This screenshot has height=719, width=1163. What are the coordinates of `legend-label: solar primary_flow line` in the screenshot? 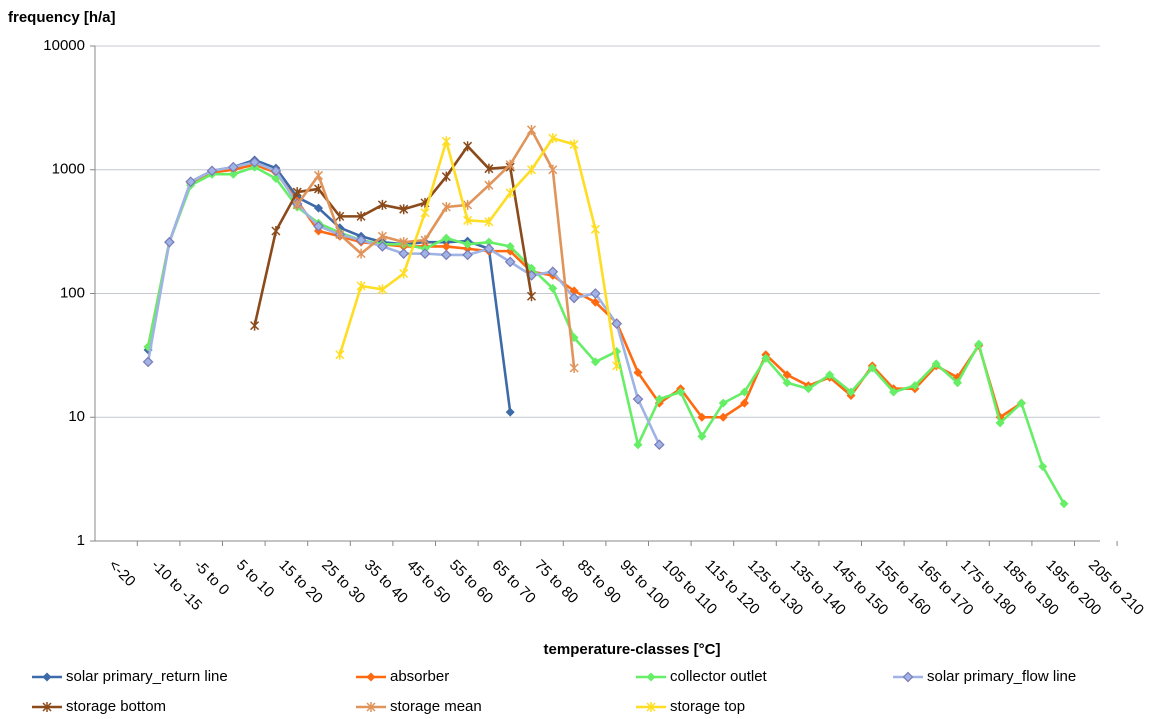 It's located at (1001, 676).